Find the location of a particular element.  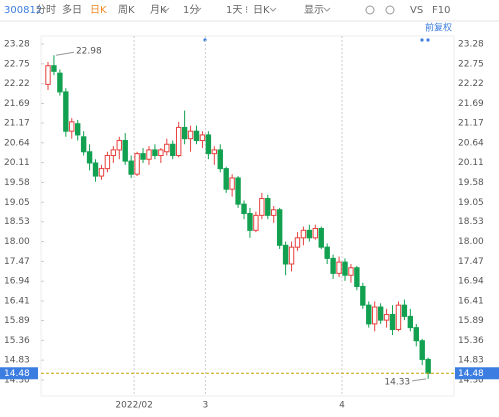

y-tick-label-right: 22.75 is located at coordinates (471, 64).